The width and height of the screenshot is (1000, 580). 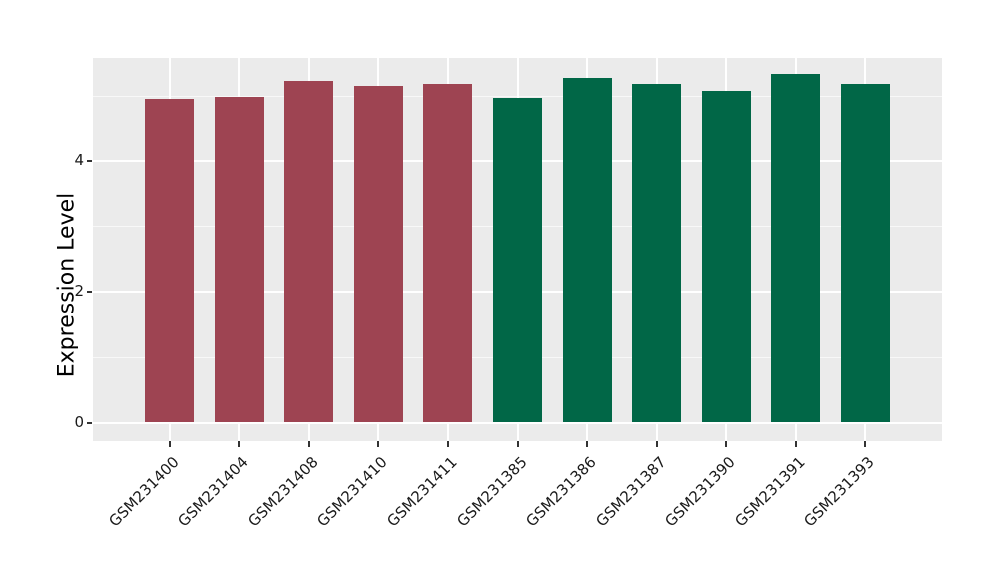 What do you see at coordinates (79, 421) in the screenshot?
I see `y-tick-label: 0` at bounding box center [79, 421].